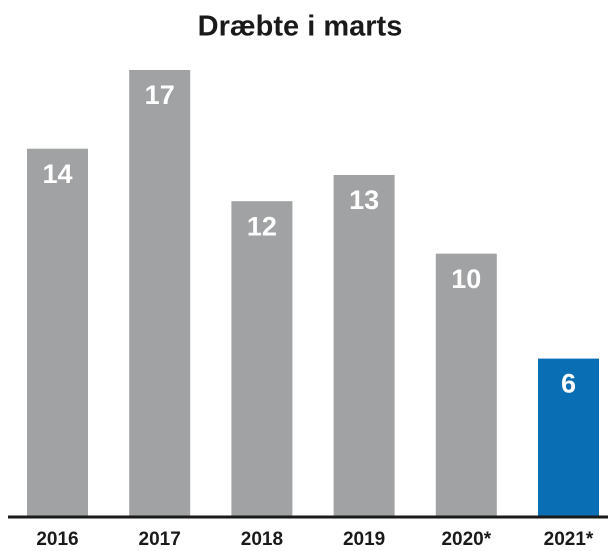  What do you see at coordinates (262, 539) in the screenshot?
I see `x-tick-label: 2018` at bounding box center [262, 539].